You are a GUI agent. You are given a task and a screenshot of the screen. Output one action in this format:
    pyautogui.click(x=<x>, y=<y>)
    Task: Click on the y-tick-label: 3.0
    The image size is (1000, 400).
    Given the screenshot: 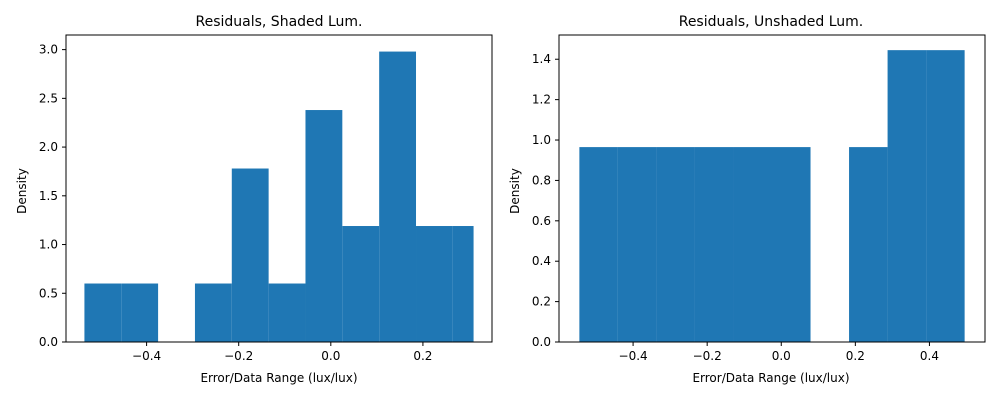 What is the action you would take?
    pyautogui.click(x=48, y=50)
    